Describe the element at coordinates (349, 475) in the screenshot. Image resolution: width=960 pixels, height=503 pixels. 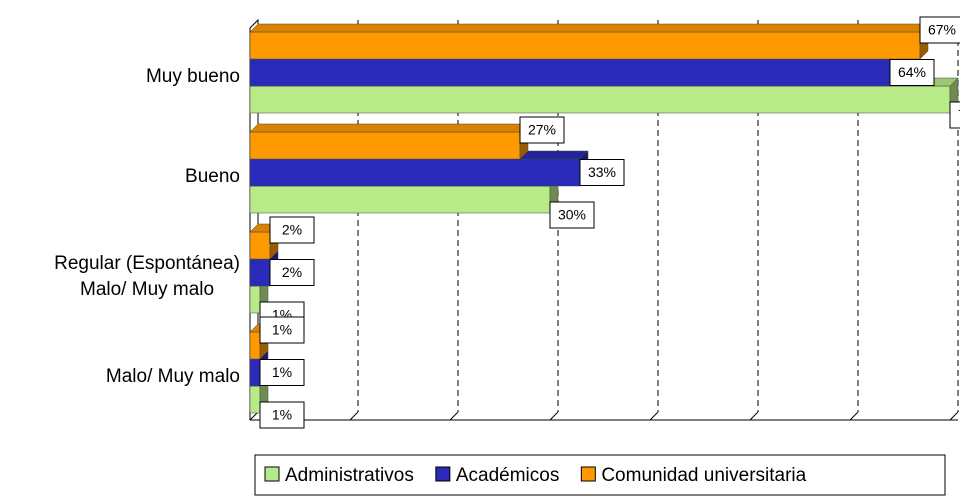
I see `legend-label: Administrativos` at that location.